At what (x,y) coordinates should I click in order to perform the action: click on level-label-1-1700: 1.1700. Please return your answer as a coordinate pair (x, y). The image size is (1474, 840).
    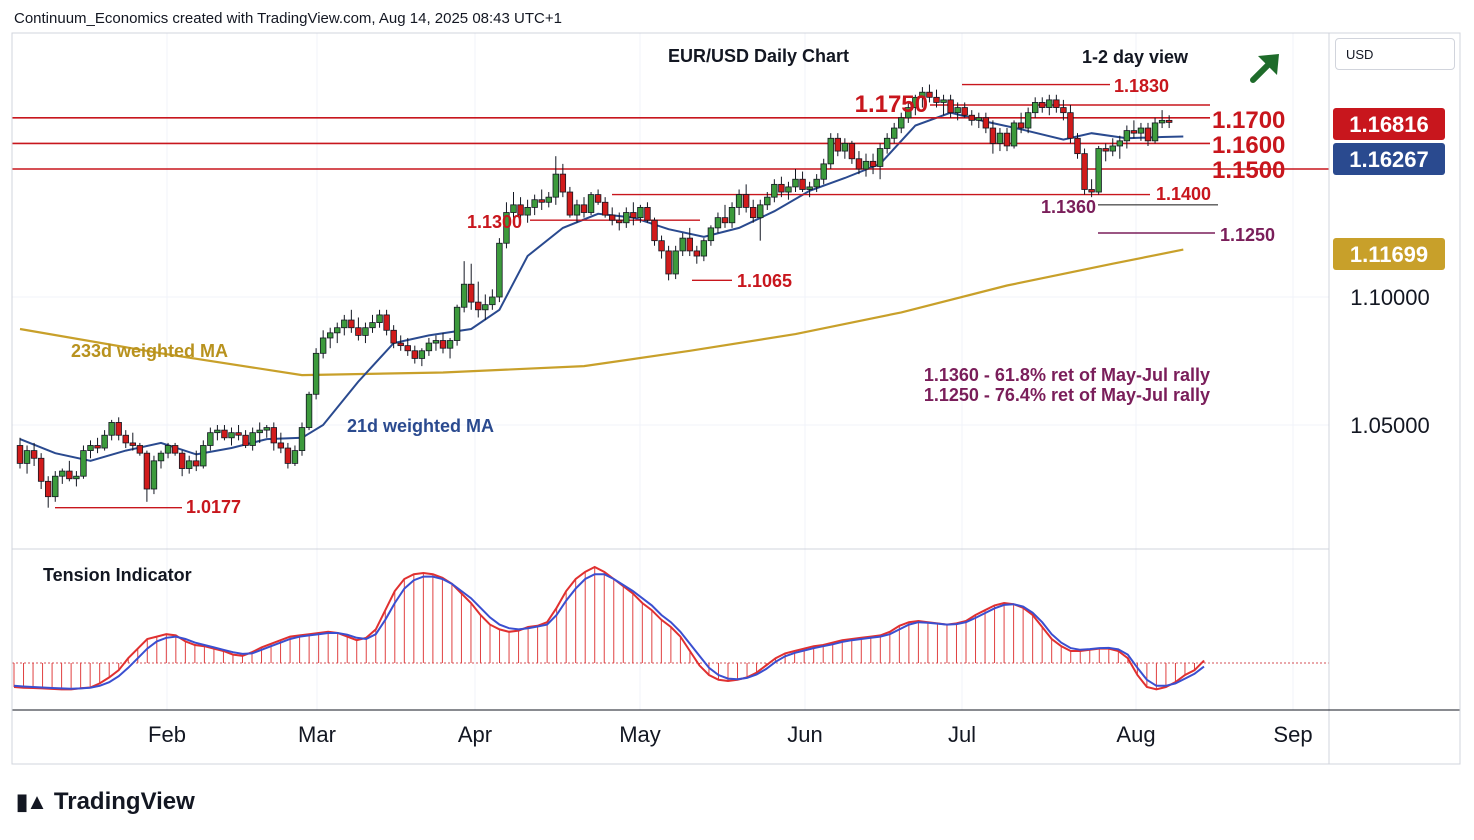
    Looking at the image, I should click on (1248, 120).